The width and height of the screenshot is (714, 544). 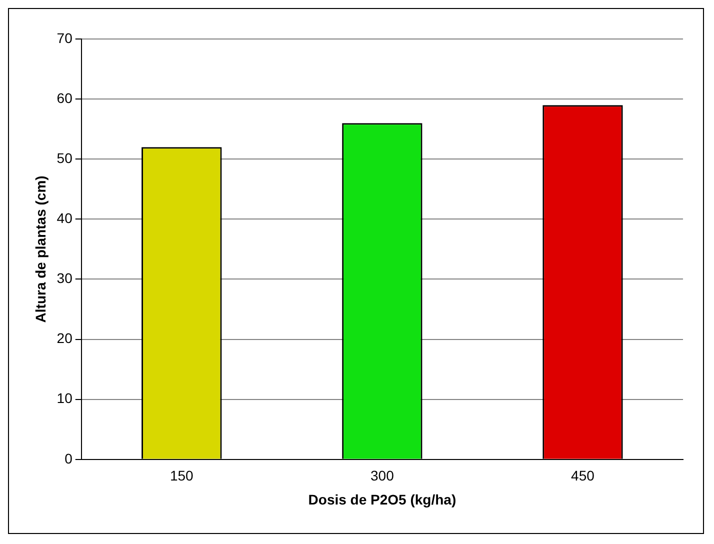 What do you see at coordinates (583, 476) in the screenshot?
I see `x-tick-label: 450` at bounding box center [583, 476].